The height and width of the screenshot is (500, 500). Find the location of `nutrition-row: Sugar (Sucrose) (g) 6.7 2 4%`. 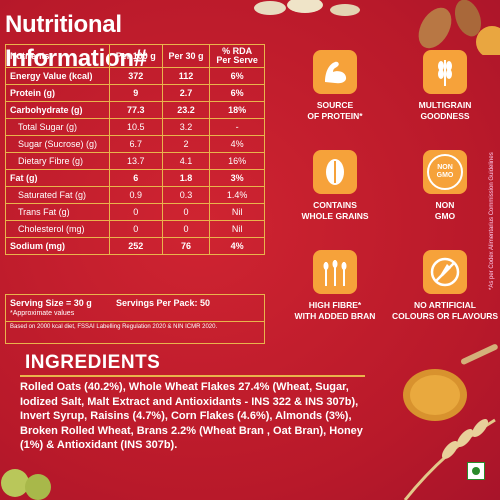

nutrition-row: Sugar (Sucrose) (g) 6.7 2 4% is located at coordinates (135, 144).